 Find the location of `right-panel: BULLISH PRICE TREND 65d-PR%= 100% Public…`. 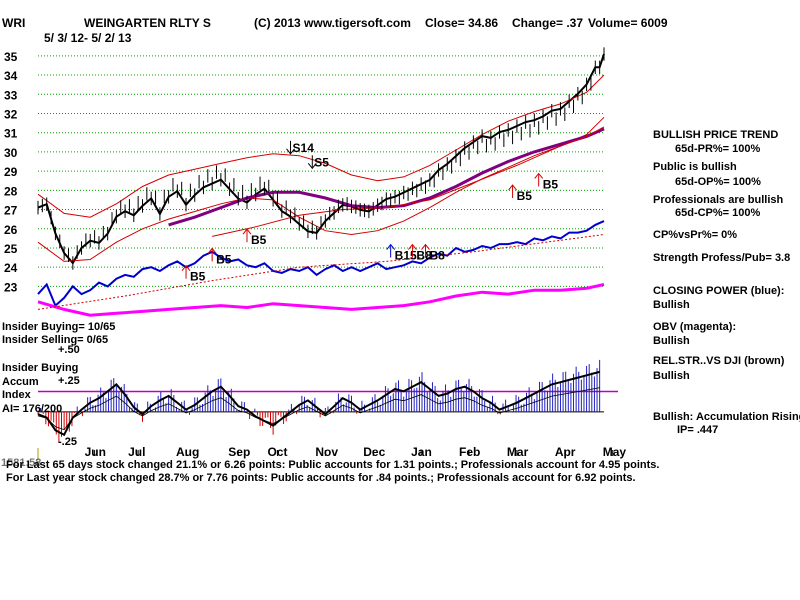

right-panel: BULLISH PRICE TREND 65d-PR%= 100% Public… is located at coordinates (726, 282).